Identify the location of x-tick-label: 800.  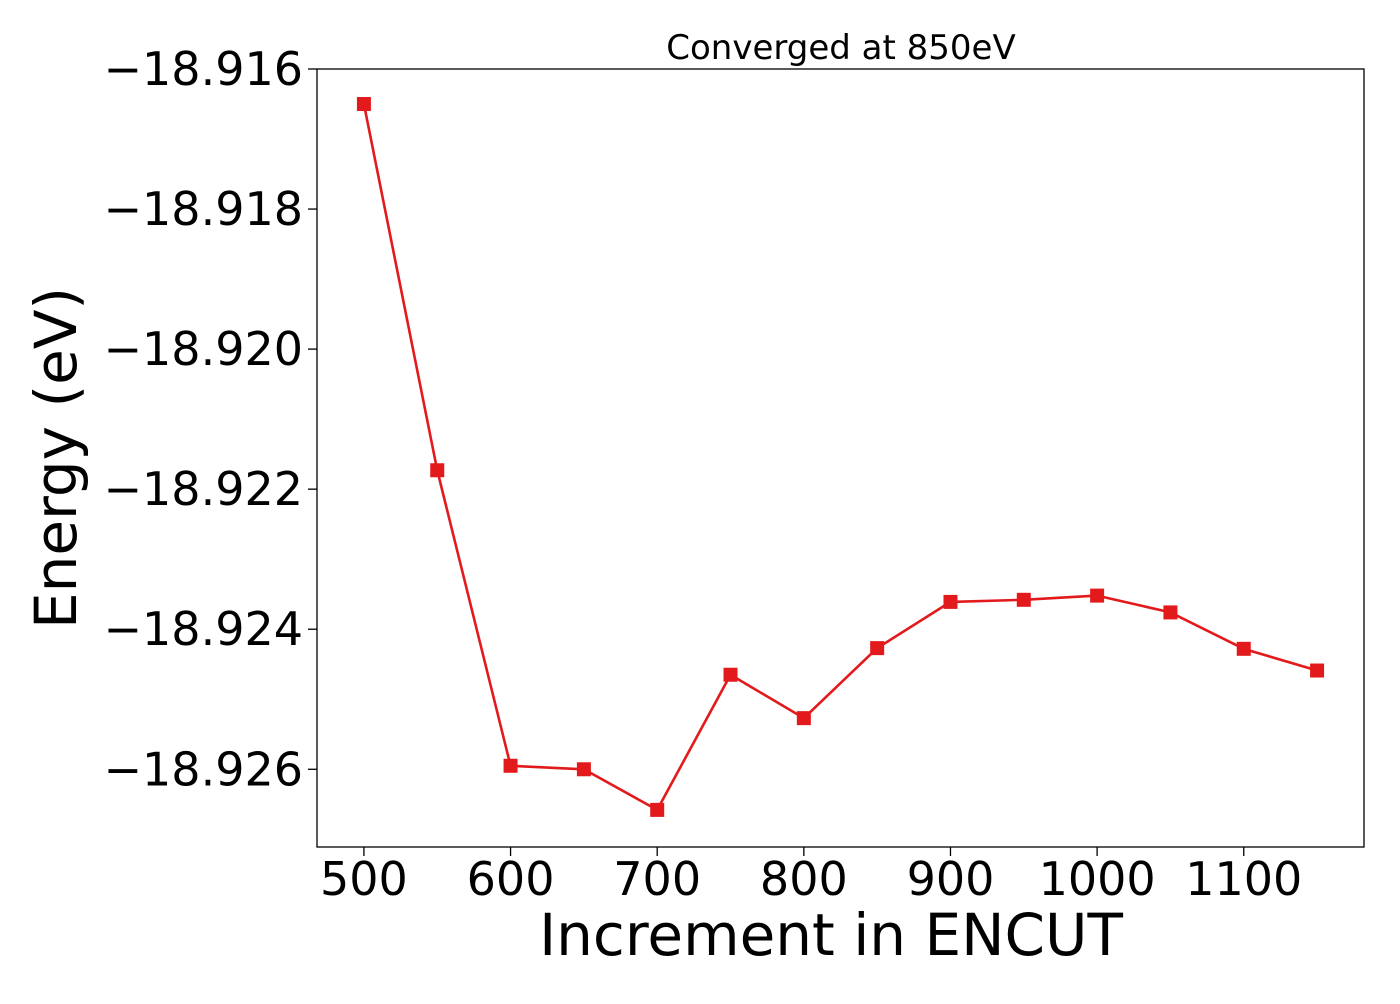
(804, 879).